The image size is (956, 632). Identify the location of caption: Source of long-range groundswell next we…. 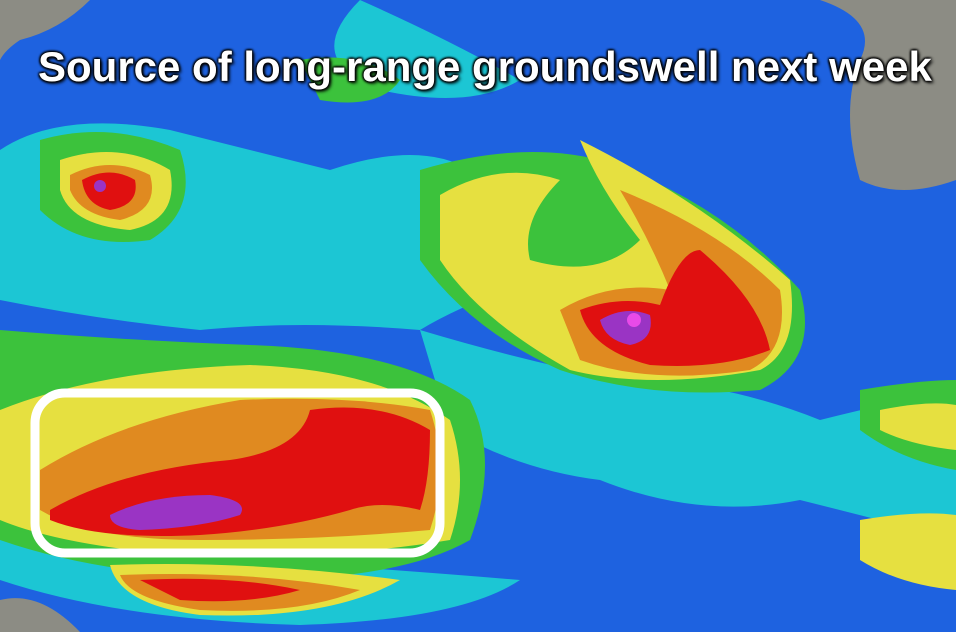
(485, 66).